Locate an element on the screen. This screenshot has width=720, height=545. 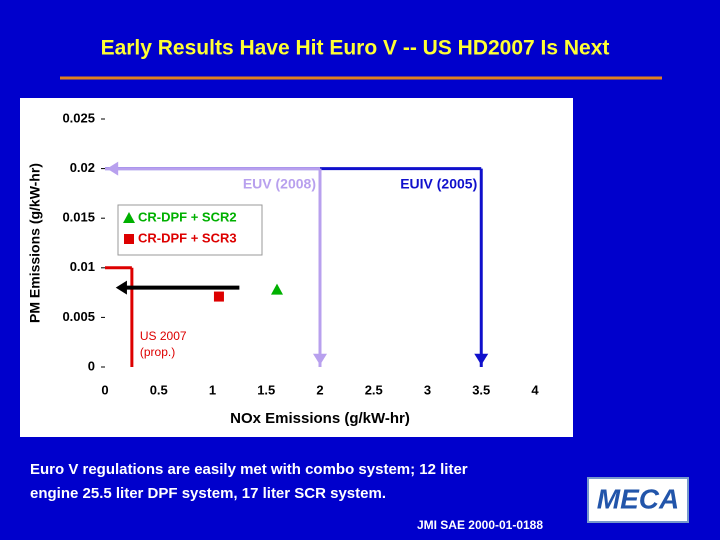
x-tick-label: 3.5 is located at coordinates (481, 389).